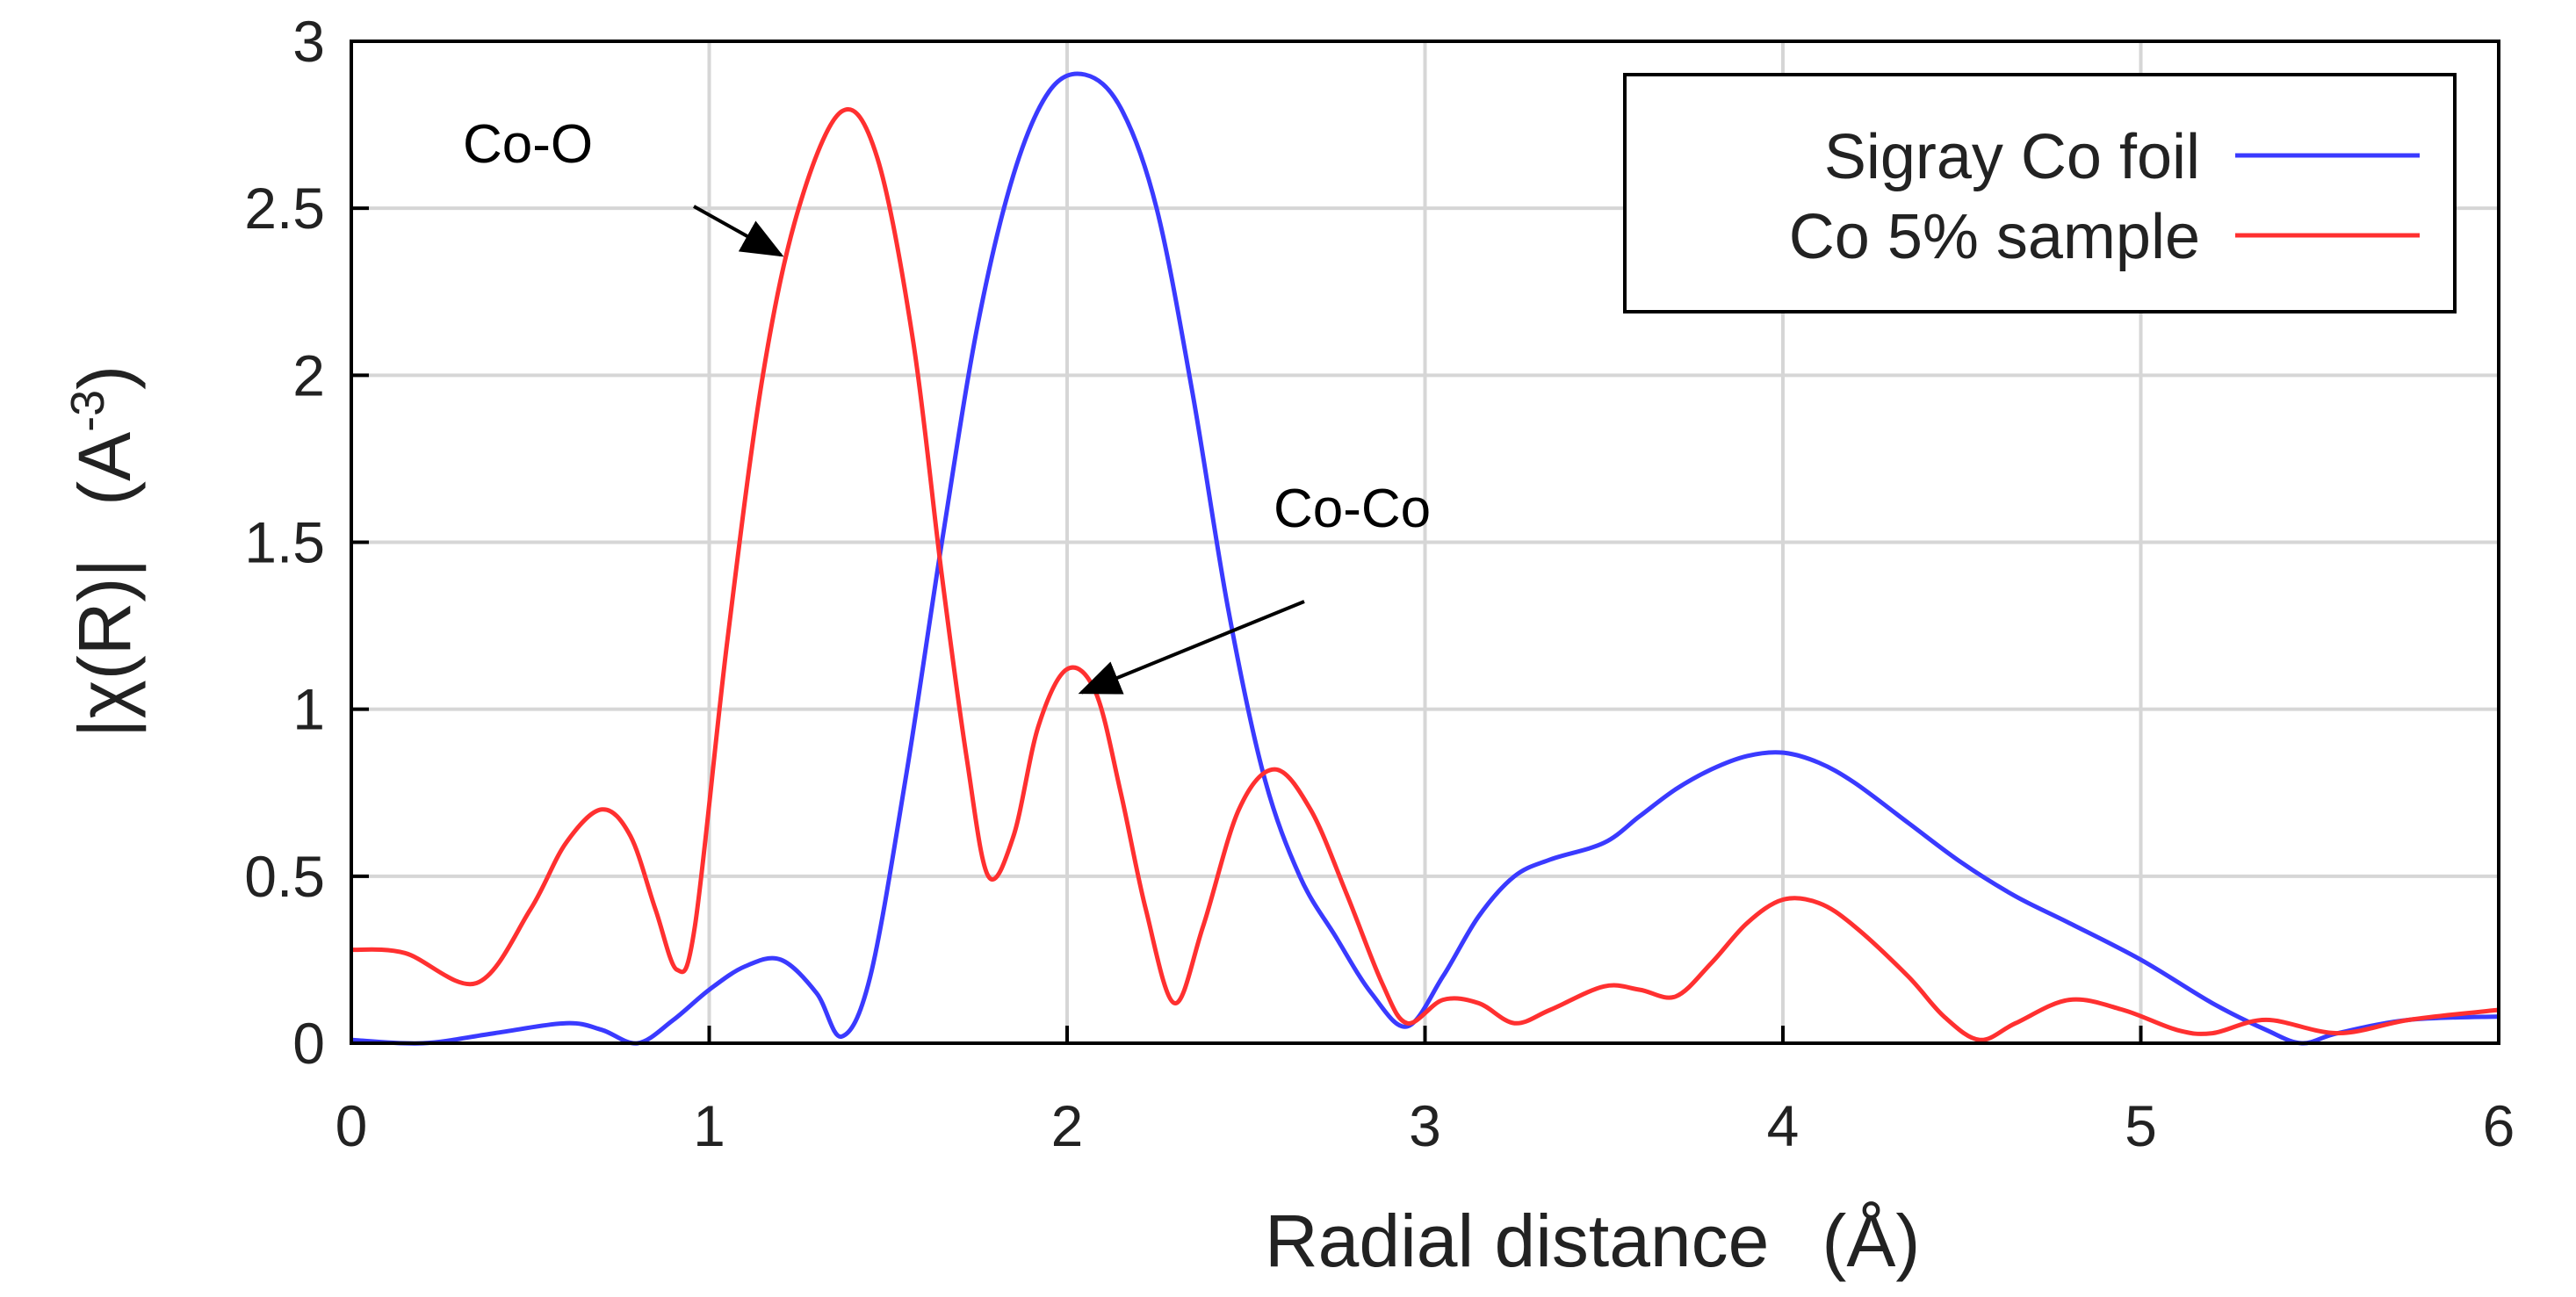  Describe the element at coordinates (284, 876) in the screenshot. I see `y-tick-label: 0.5` at that location.